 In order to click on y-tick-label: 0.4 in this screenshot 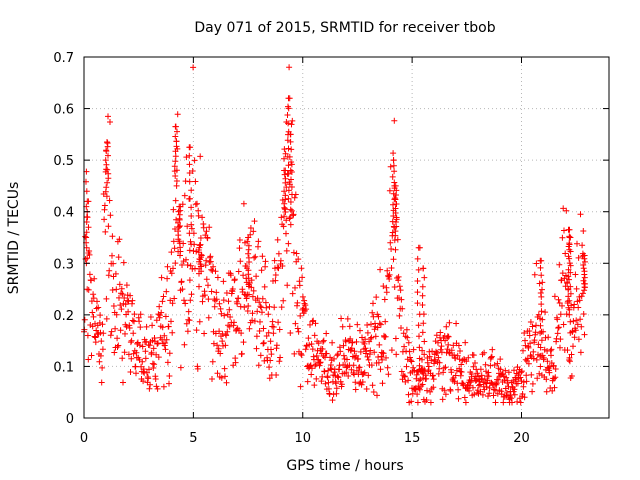, I will do `click(63, 213)`.